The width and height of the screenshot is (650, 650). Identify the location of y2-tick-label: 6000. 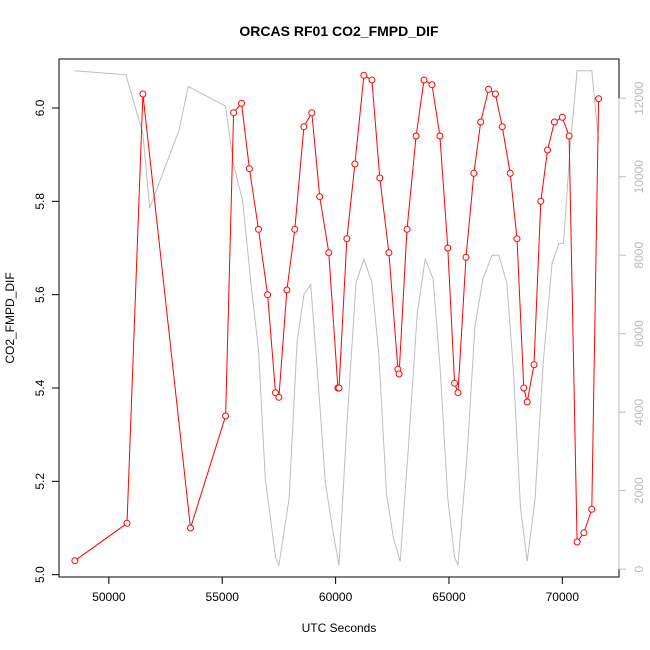
(639, 333).